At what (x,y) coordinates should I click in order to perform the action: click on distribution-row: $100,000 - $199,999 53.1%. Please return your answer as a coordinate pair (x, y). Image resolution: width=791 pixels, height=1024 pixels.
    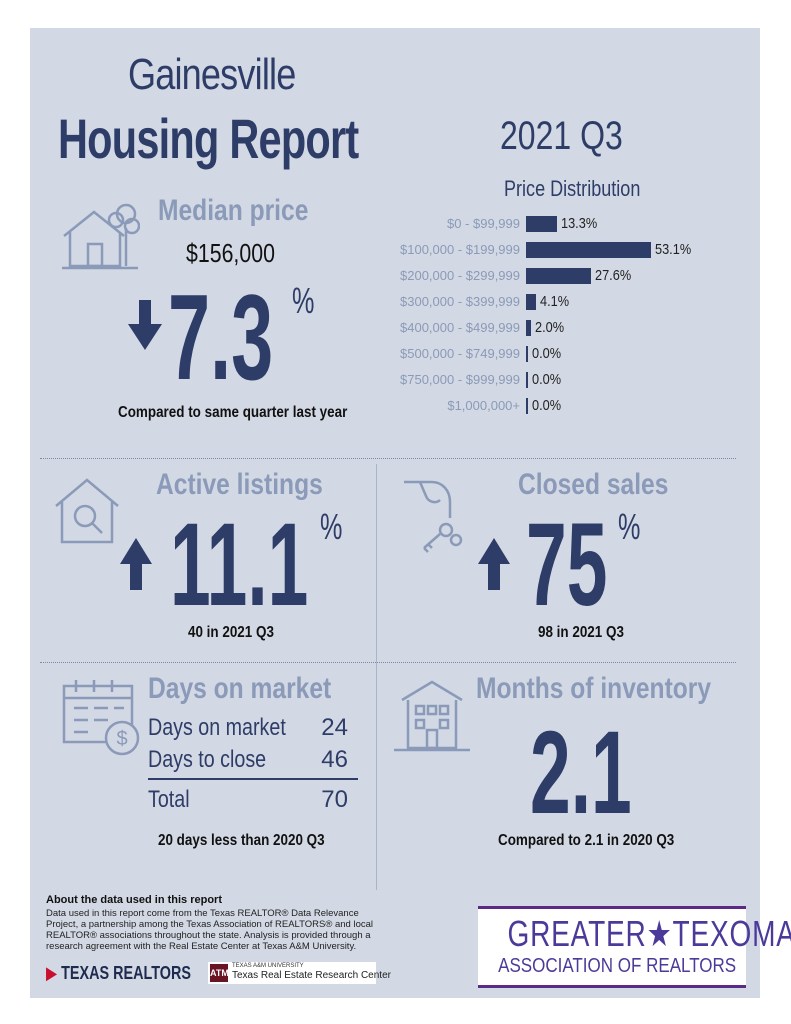
    Looking at the image, I should click on (560, 251).